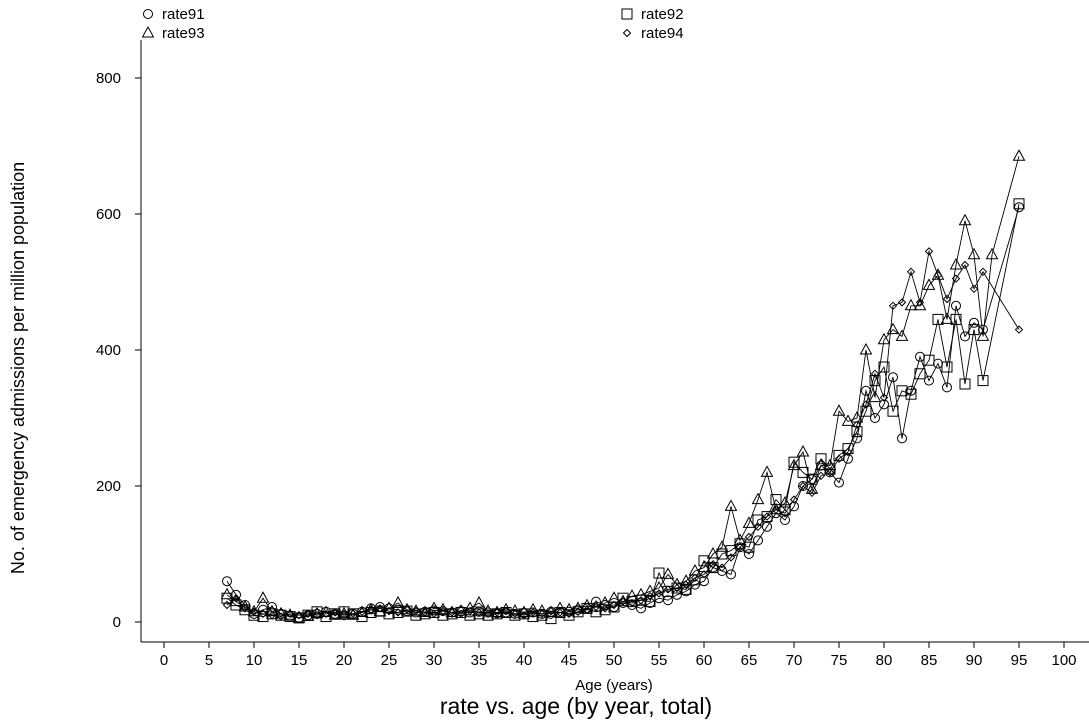  I want to click on x-tick-label: 25, so click(389, 660).